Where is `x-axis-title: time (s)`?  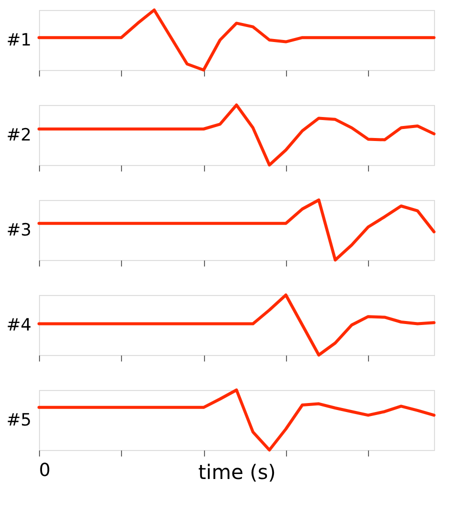 x-axis-title: time (s) is located at coordinates (237, 472).